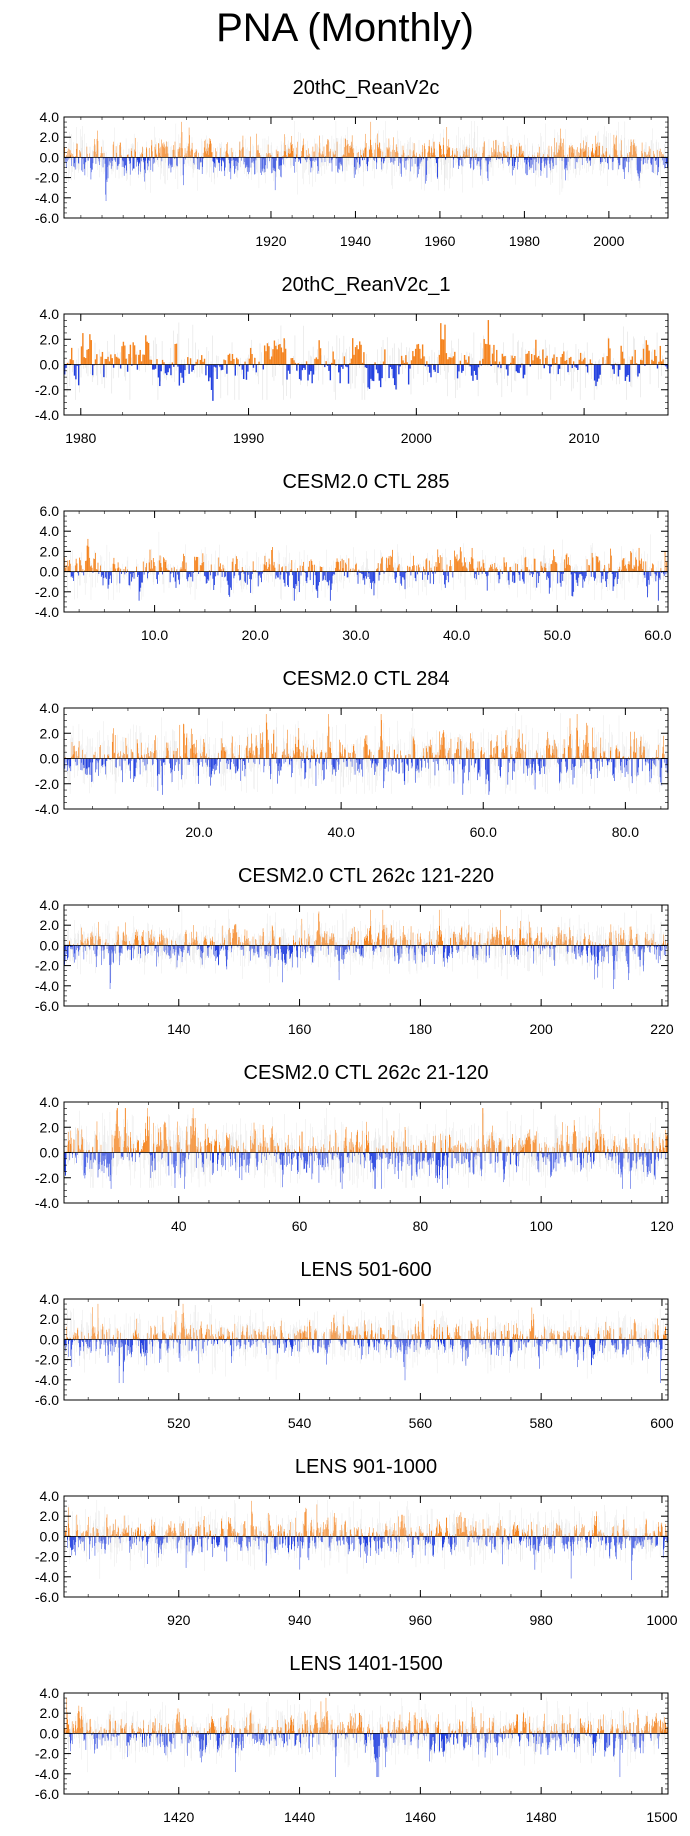 This screenshot has height=1836, width=690. What do you see at coordinates (366, 161) in the screenshot?
I see `bar-series` at bounding box center [366, 161].